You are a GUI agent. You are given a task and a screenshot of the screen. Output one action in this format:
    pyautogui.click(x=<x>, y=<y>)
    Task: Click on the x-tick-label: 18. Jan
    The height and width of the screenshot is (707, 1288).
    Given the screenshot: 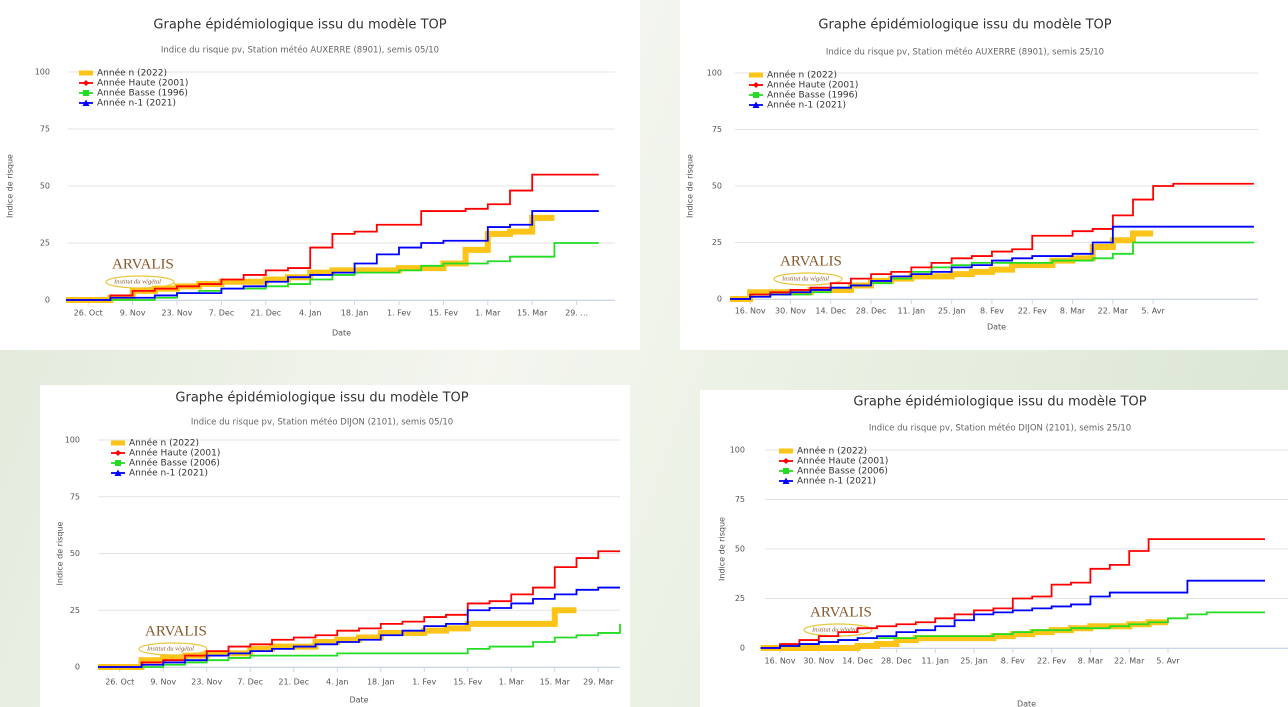 What is the action you would take?
    pyautogui.click(x=381, y=682)
    